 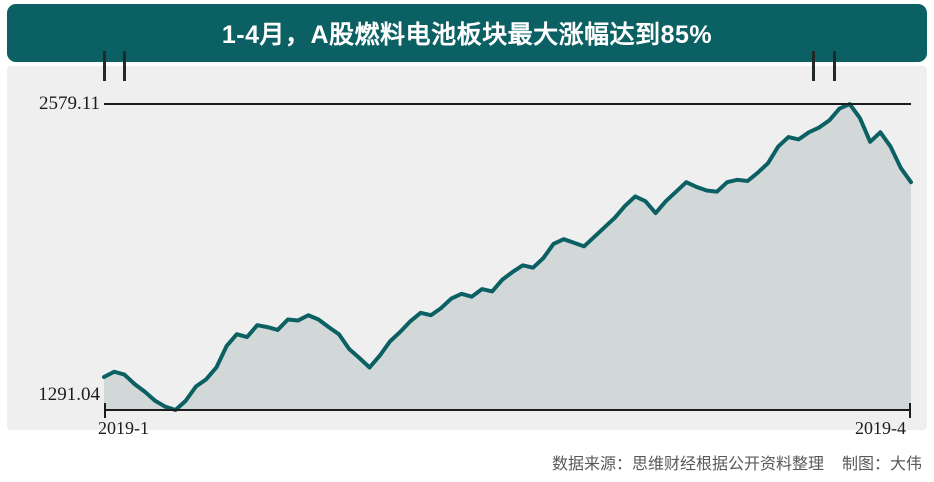 I want to click on x-axis-label-start: 2019-1, so click(x=123, y=428).